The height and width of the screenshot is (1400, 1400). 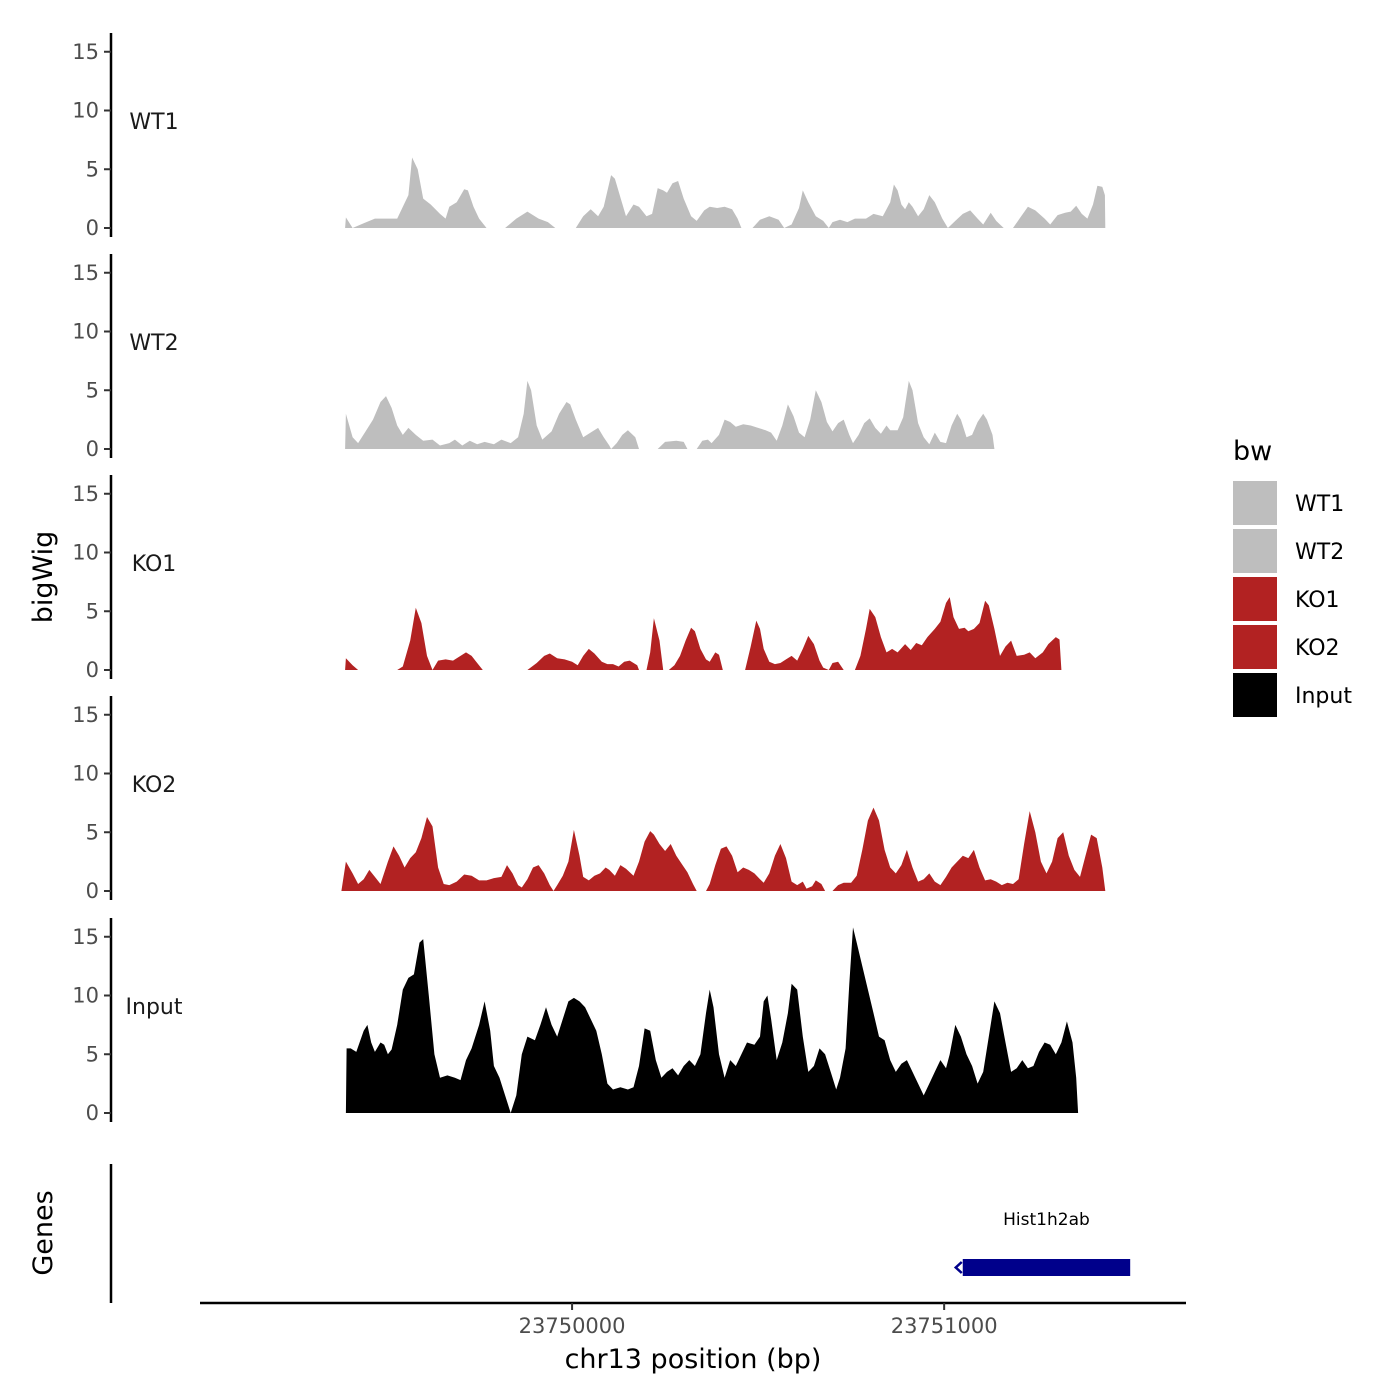 What do you see at coordinates (92, 611) in the screenshot?
I see `y-tick-label-ko1-5: 5` at bounding box center [92, 611].